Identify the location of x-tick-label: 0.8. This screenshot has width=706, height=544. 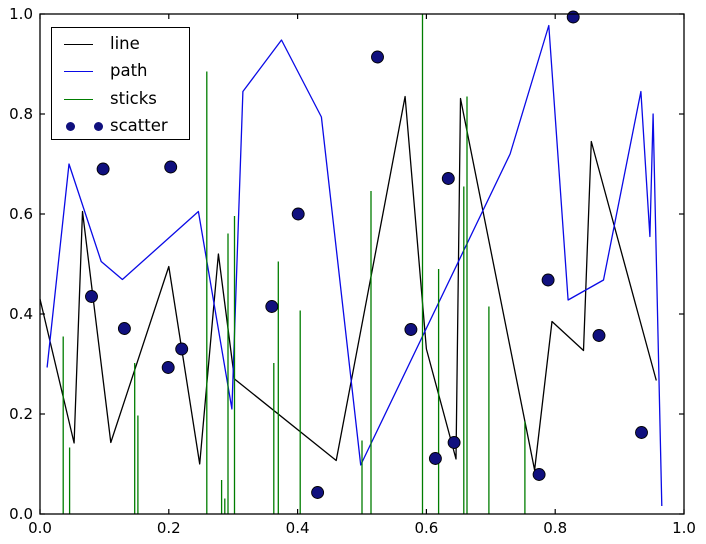
(555, 528).